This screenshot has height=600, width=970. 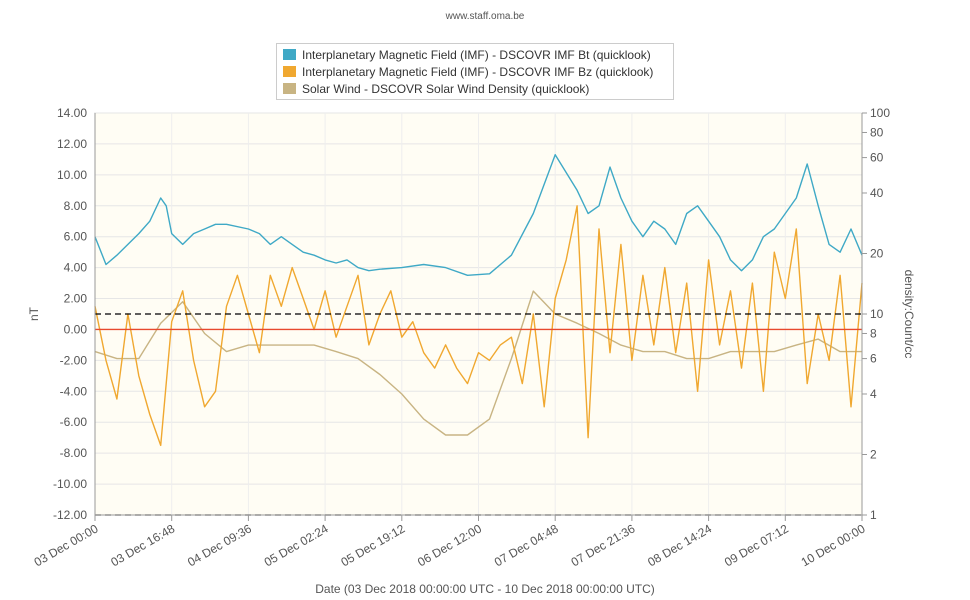 What do you see at coordinates (873, 515) in the screenshot?
I see `y-tick-label-right: 1` at bounding box center [873, 515].